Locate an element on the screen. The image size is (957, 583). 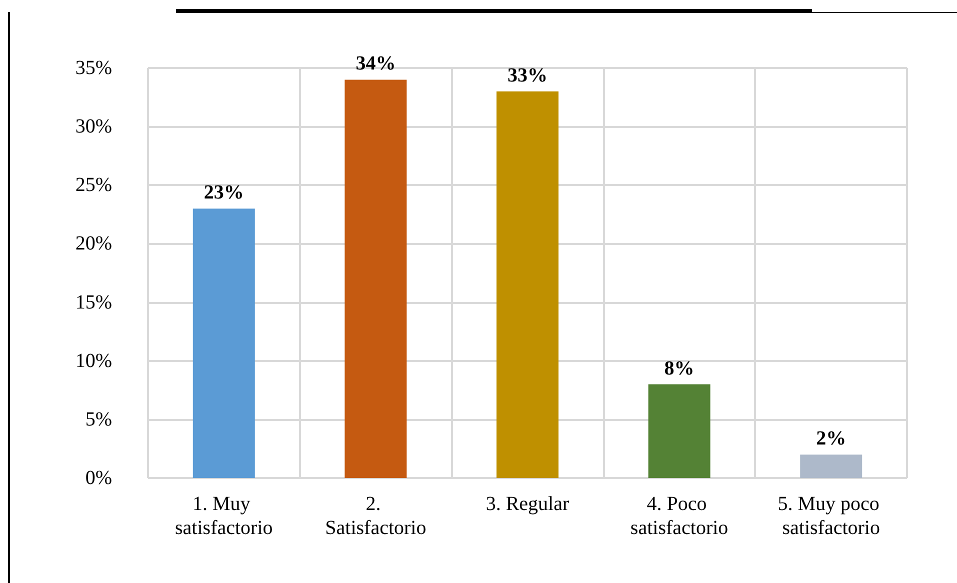
y-tick-label: 5% is located at coordinates (98, 419).